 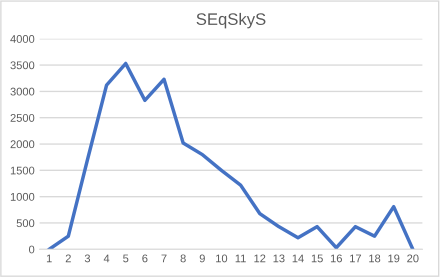 I want to click on x-tick-label: 18, so click(x=374, y=258).